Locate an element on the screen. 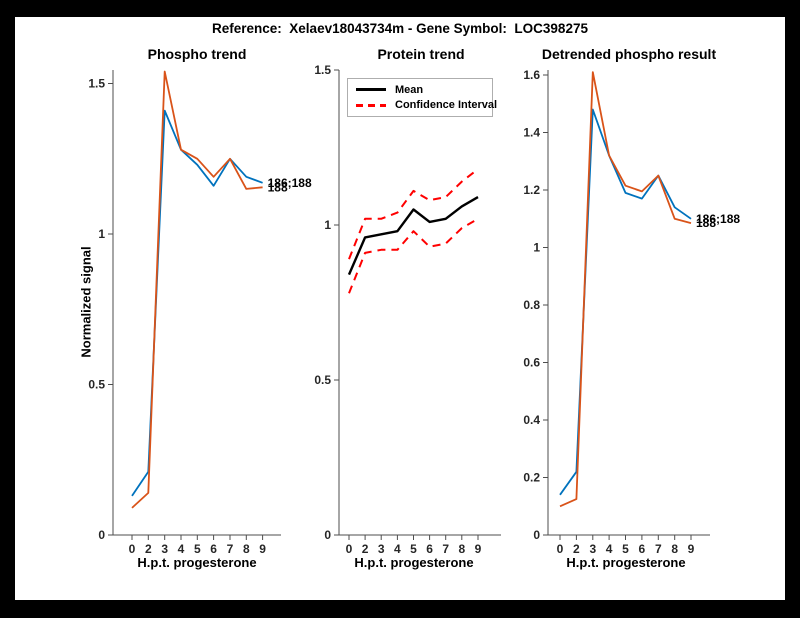 Image resolution: width=800 pixels, height=618 pixels. y-tick-label: 0.8 is located at coordinates (531, 305).